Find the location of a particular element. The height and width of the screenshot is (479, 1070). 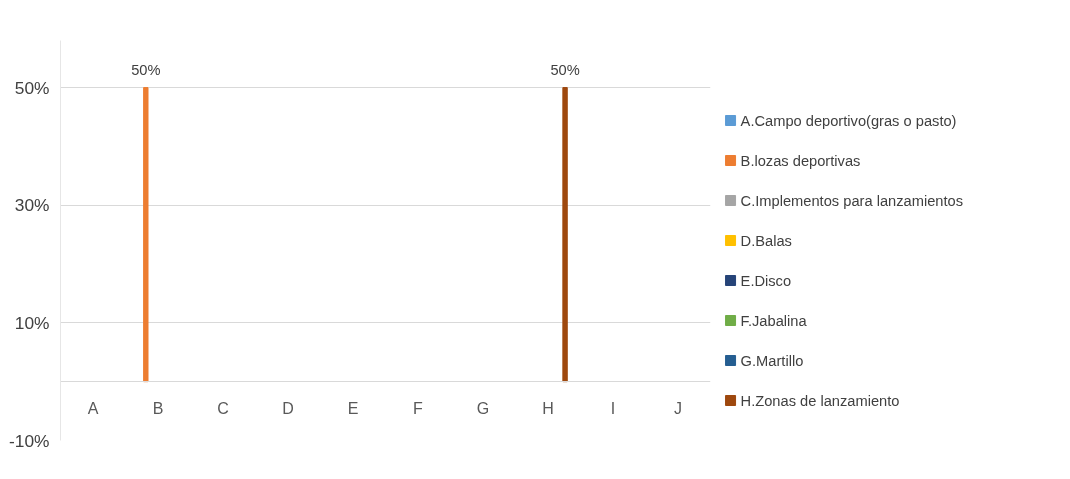

legend-label: F.Jabalina is located at coordinates (774, 320).